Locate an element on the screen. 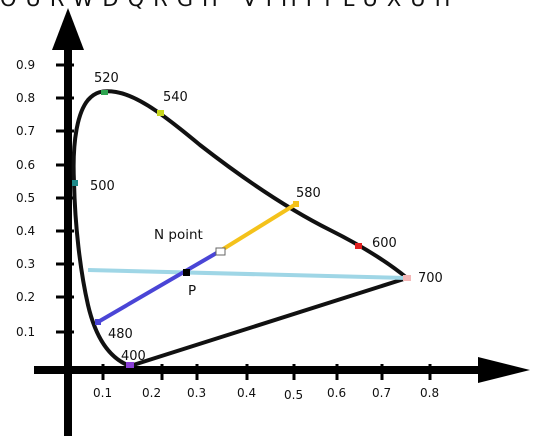 The height and width of the screenshot is (436, 540). x-tick-label: 0.4 is located at coordinates (246, 393).